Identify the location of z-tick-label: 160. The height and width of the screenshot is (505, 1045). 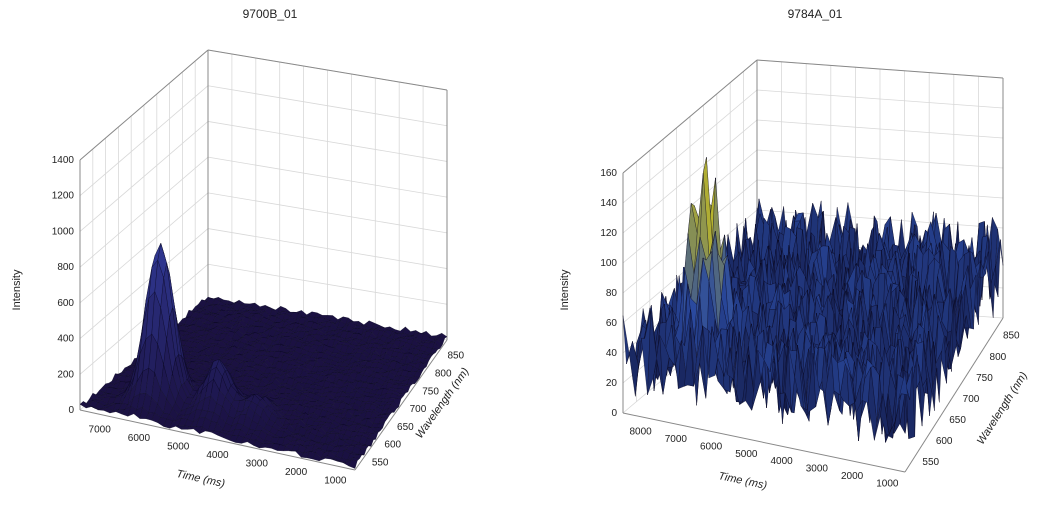
(608, 173).